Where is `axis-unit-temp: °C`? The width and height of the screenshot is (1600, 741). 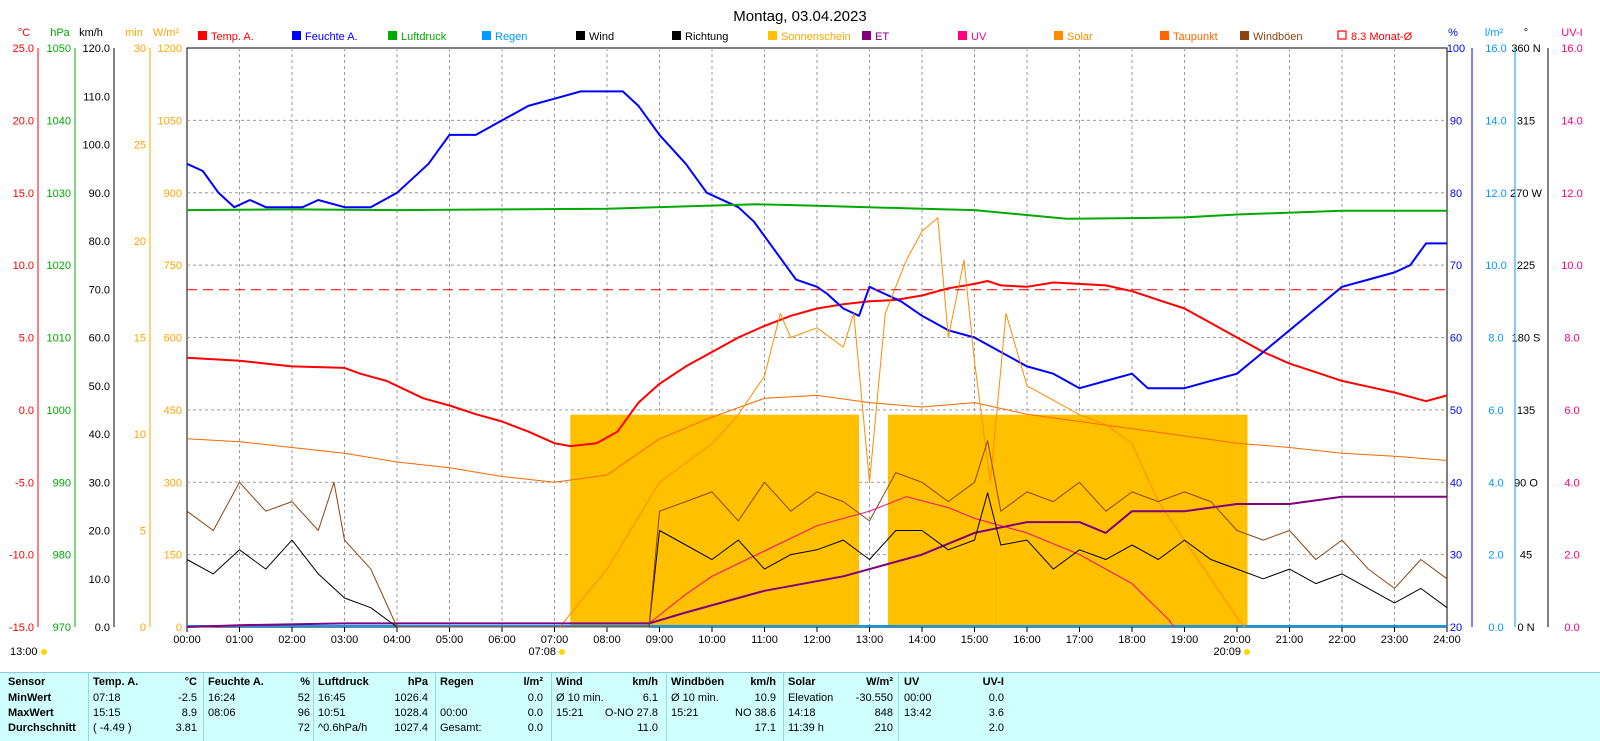
axis-unit-temp: °C is located at coordinates (24, 33).